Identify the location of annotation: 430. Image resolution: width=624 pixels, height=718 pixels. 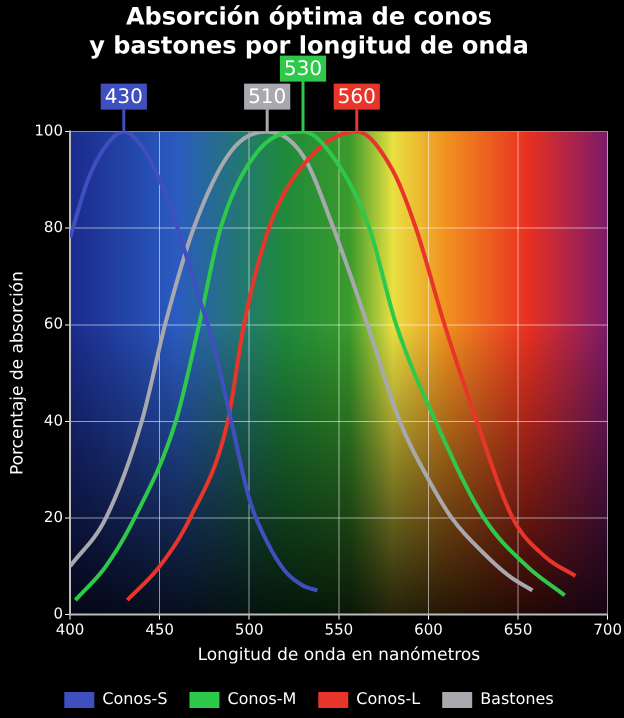
(123, 96).